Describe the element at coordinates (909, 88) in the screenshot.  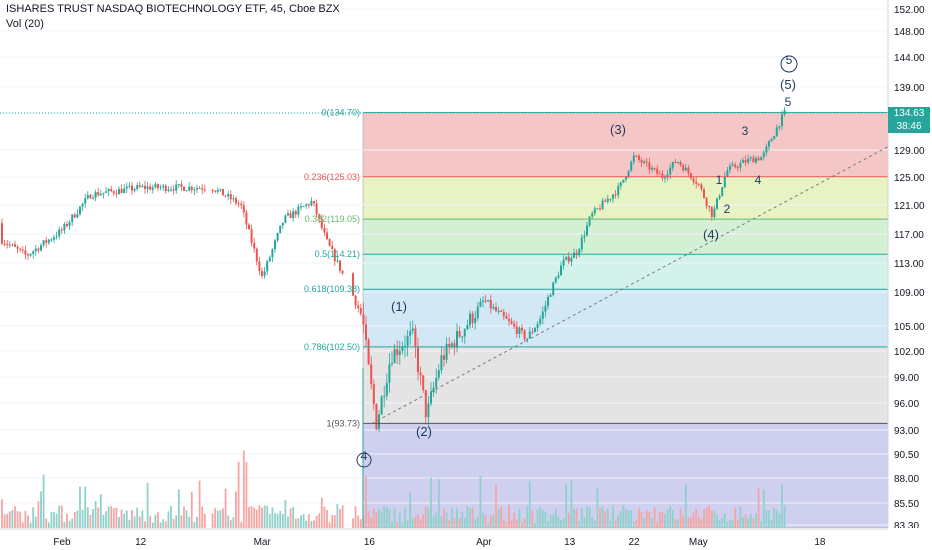
I see `price-tick-label: 139.00` at that location.